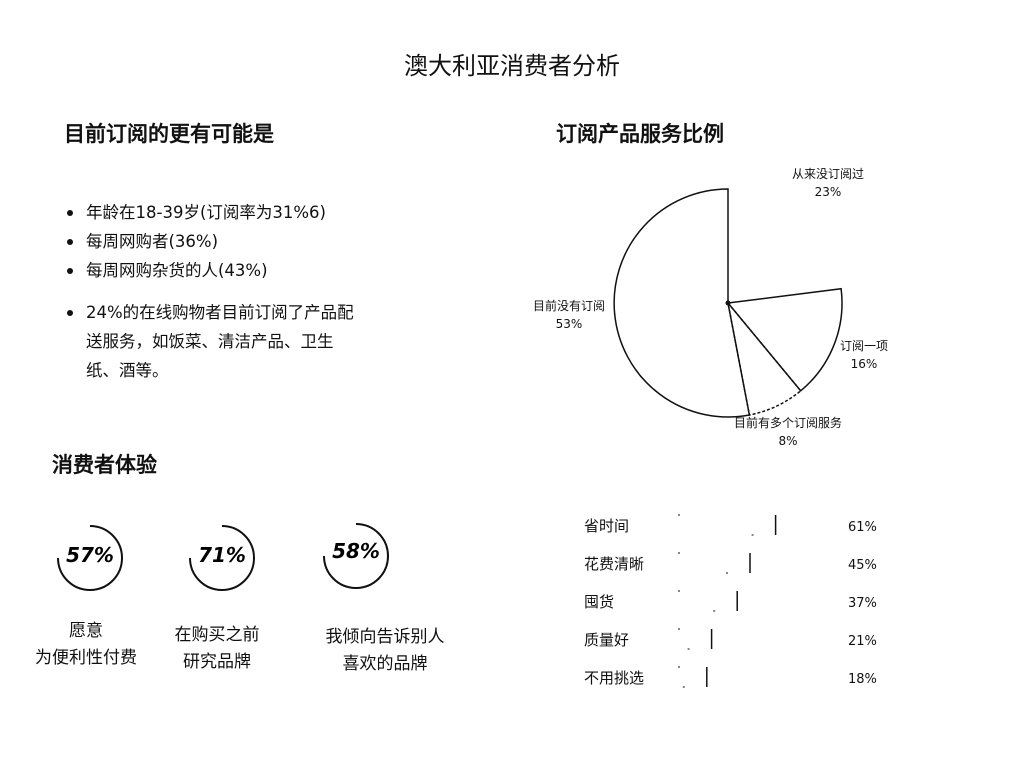 The image size is (1024, 768). I want to click on caption-line: 研究品牌, so click(217, 662).